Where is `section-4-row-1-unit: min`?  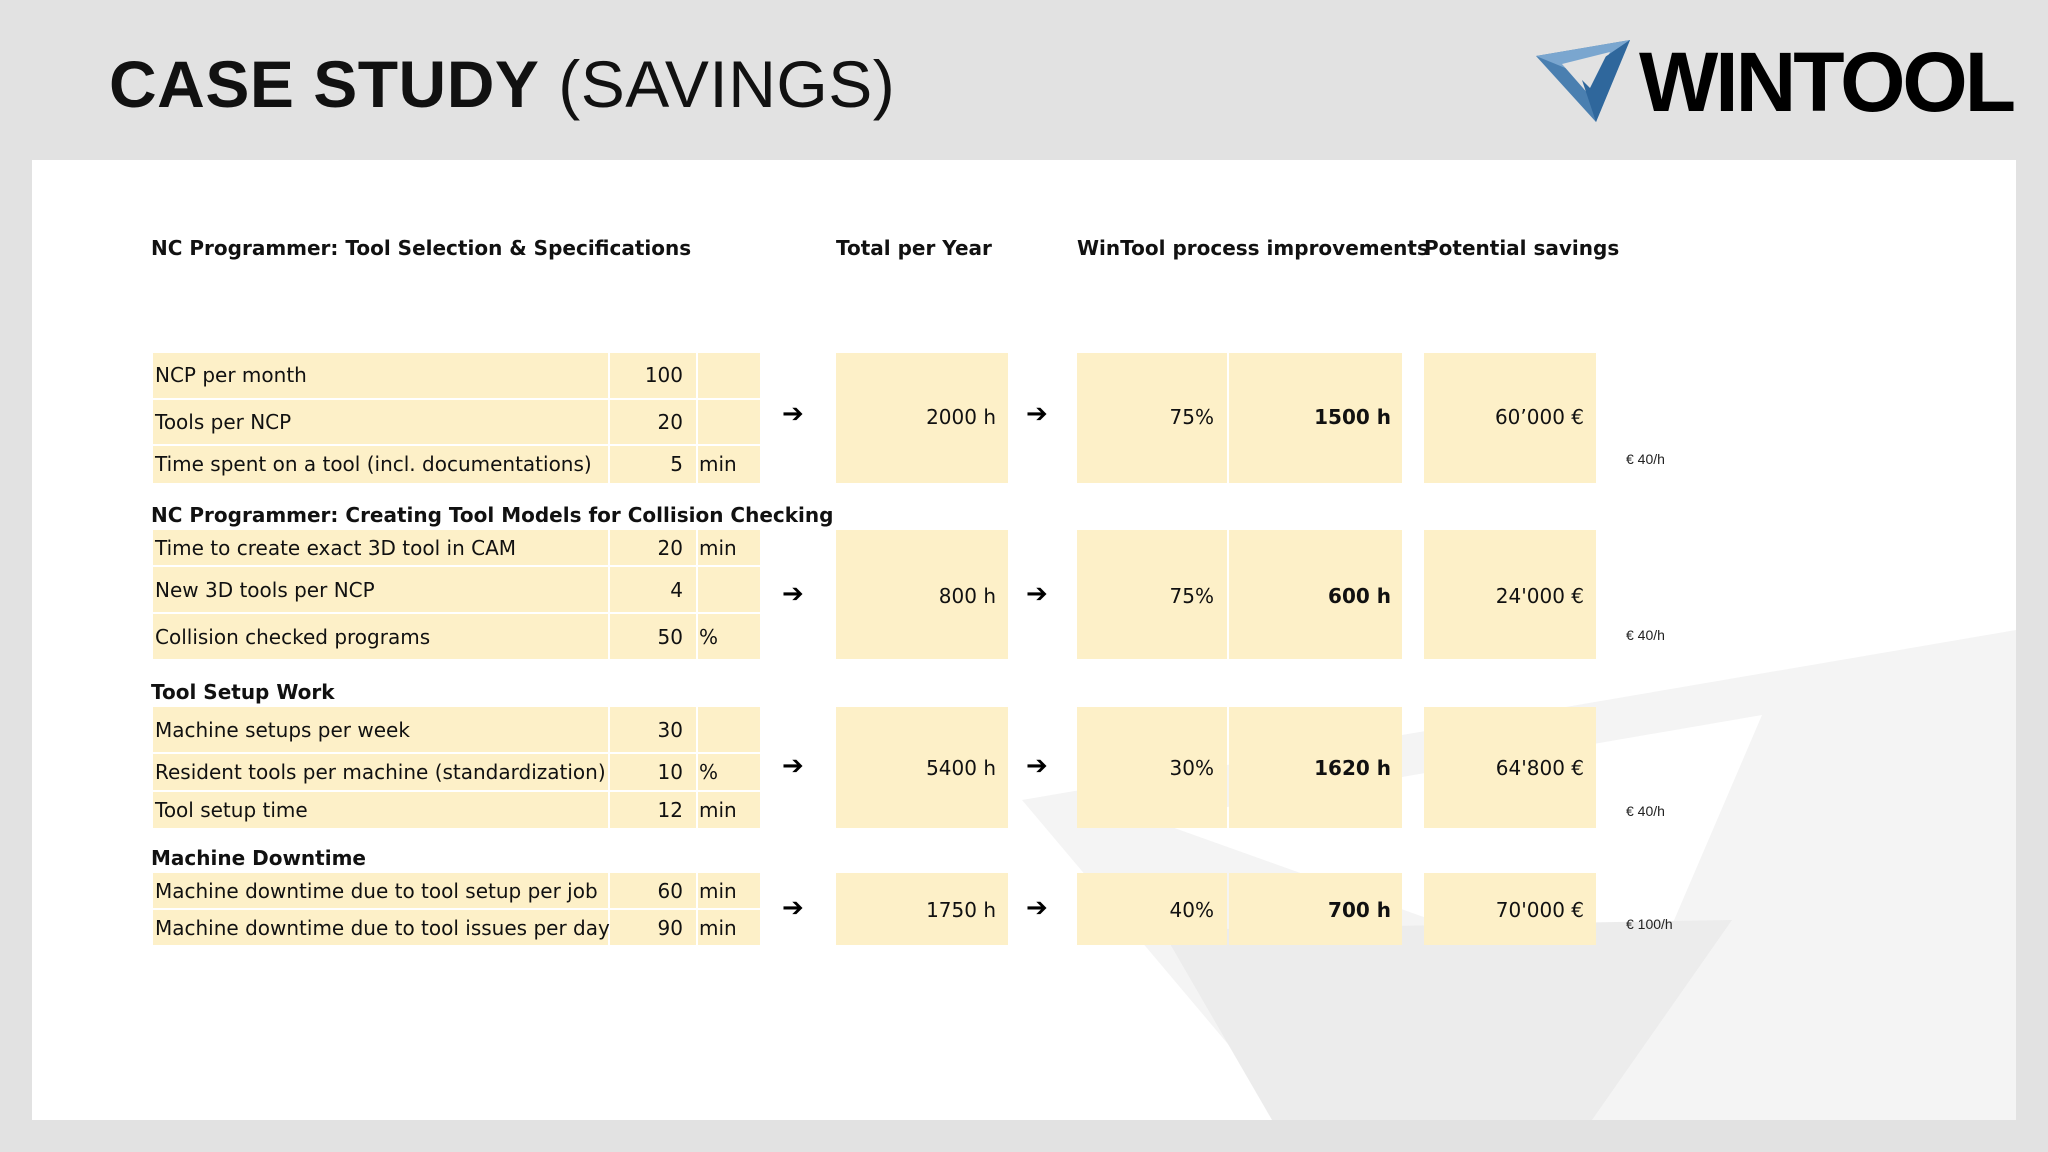 section-4-row-1-unit: min is located at coordinates (718, 891).